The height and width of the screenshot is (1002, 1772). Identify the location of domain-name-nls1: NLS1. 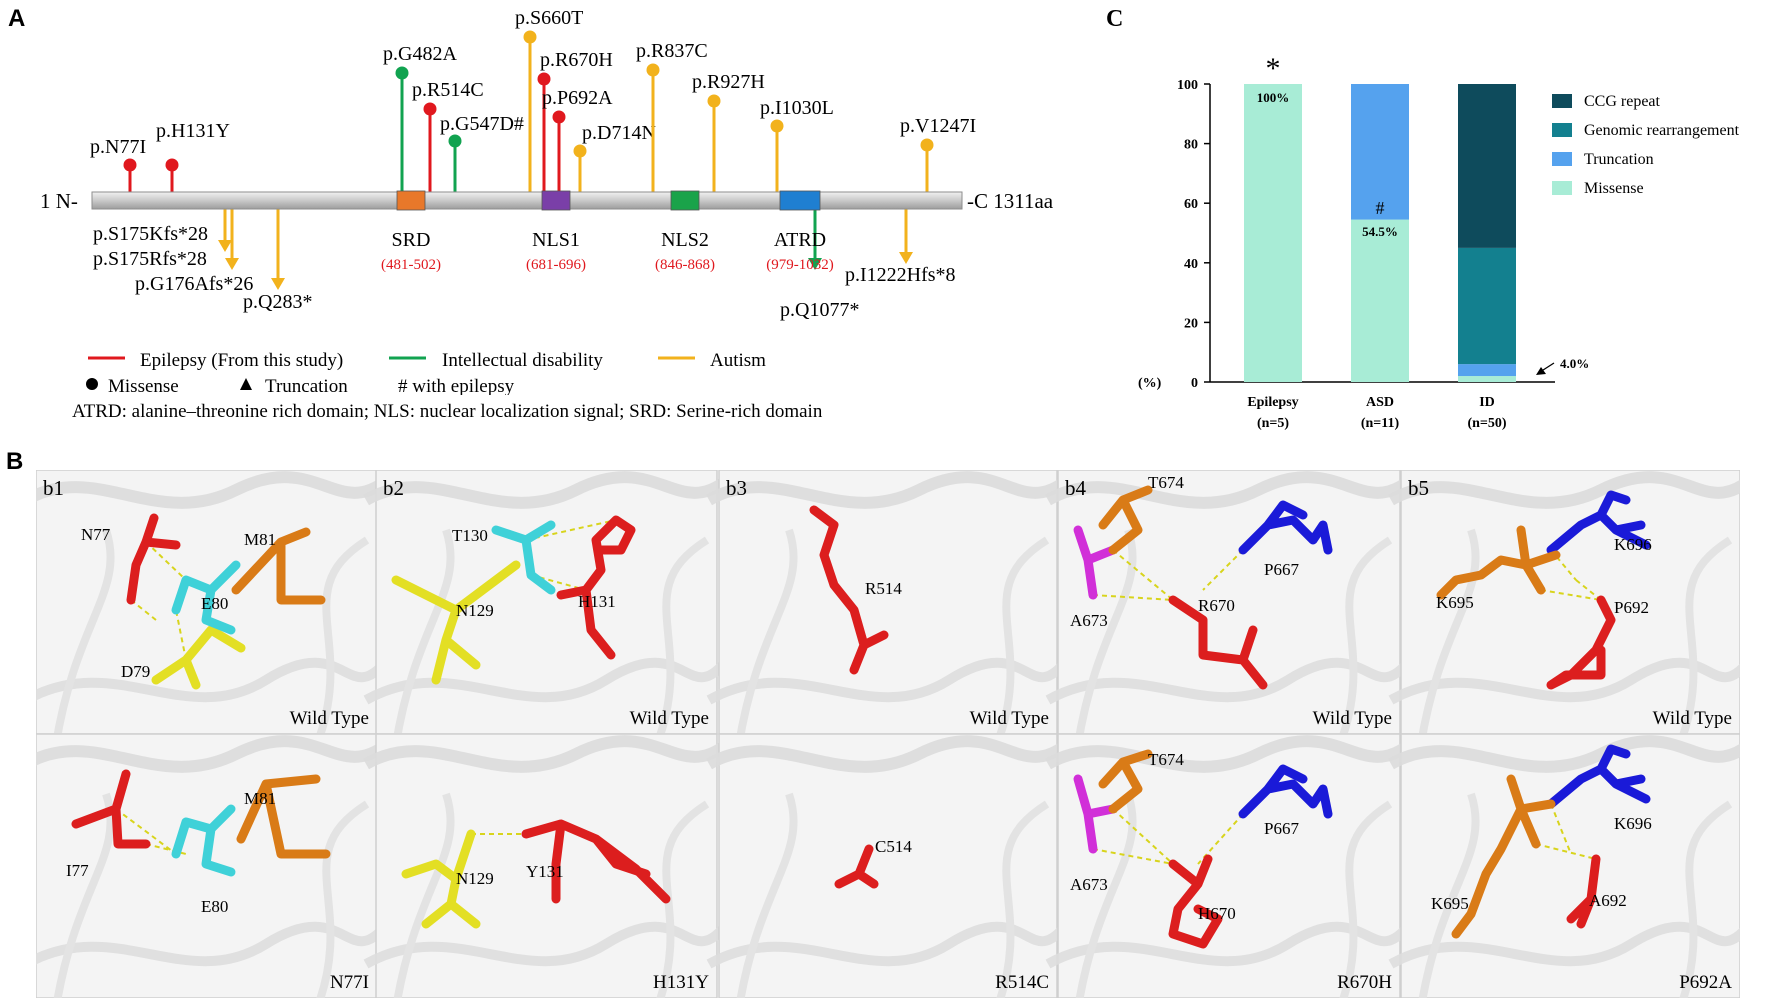
(556, 240).